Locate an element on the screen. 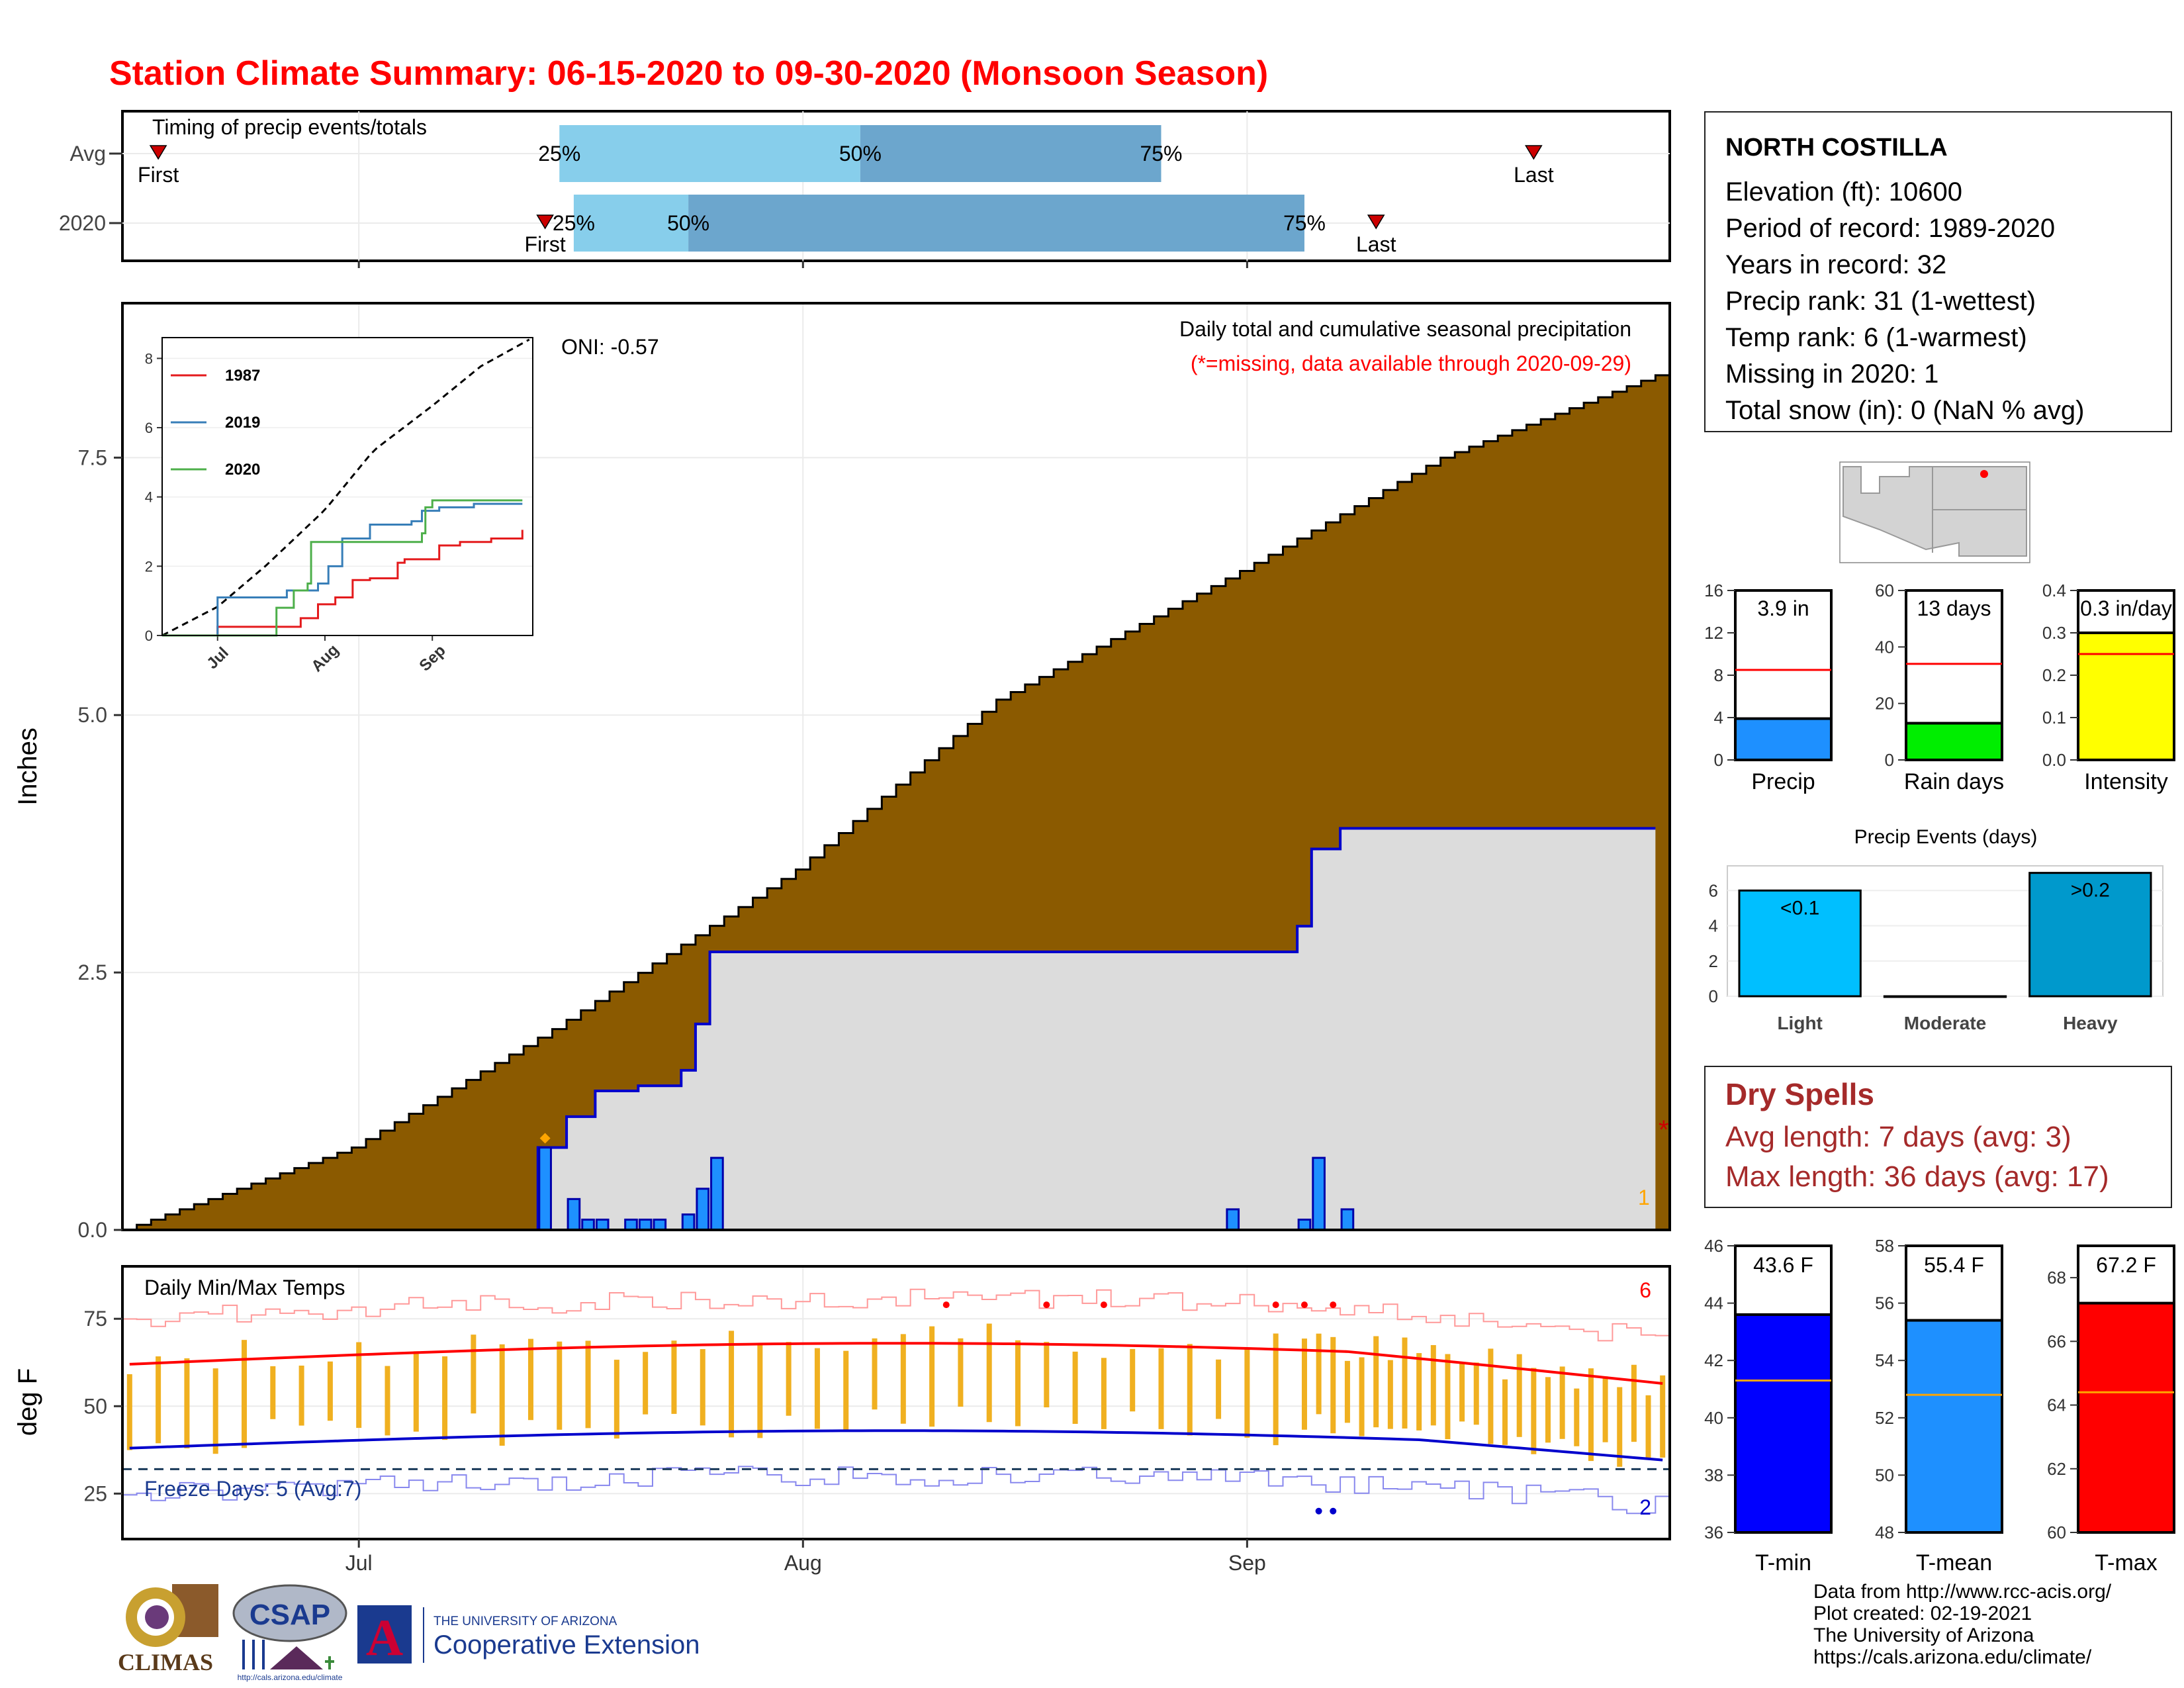 This screenshot has height=1688, width=2184. events-y-tick-label: 0 is located at coordinates (1713, 996).